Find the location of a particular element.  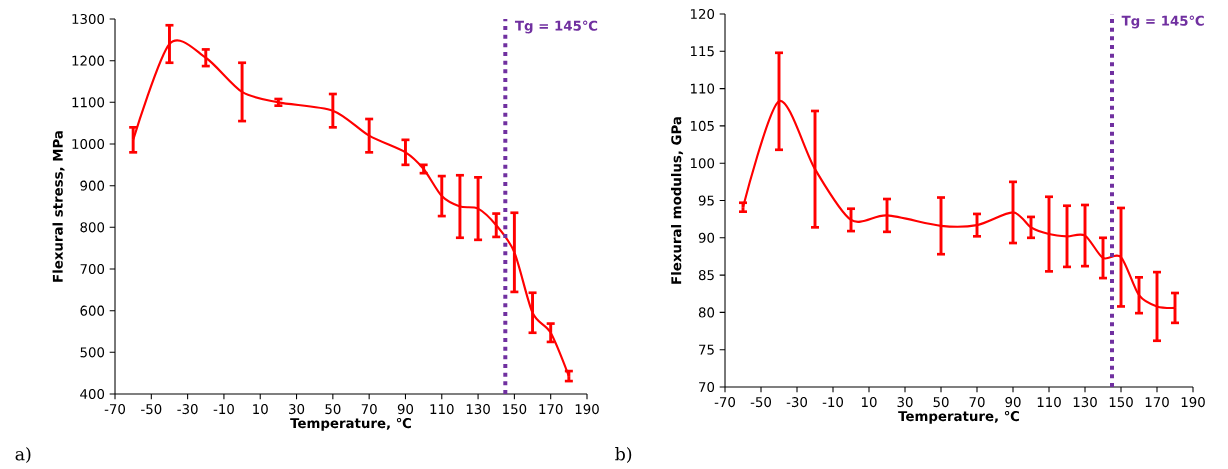

y-tick-label: 90 is located at coordinates (706, 237).